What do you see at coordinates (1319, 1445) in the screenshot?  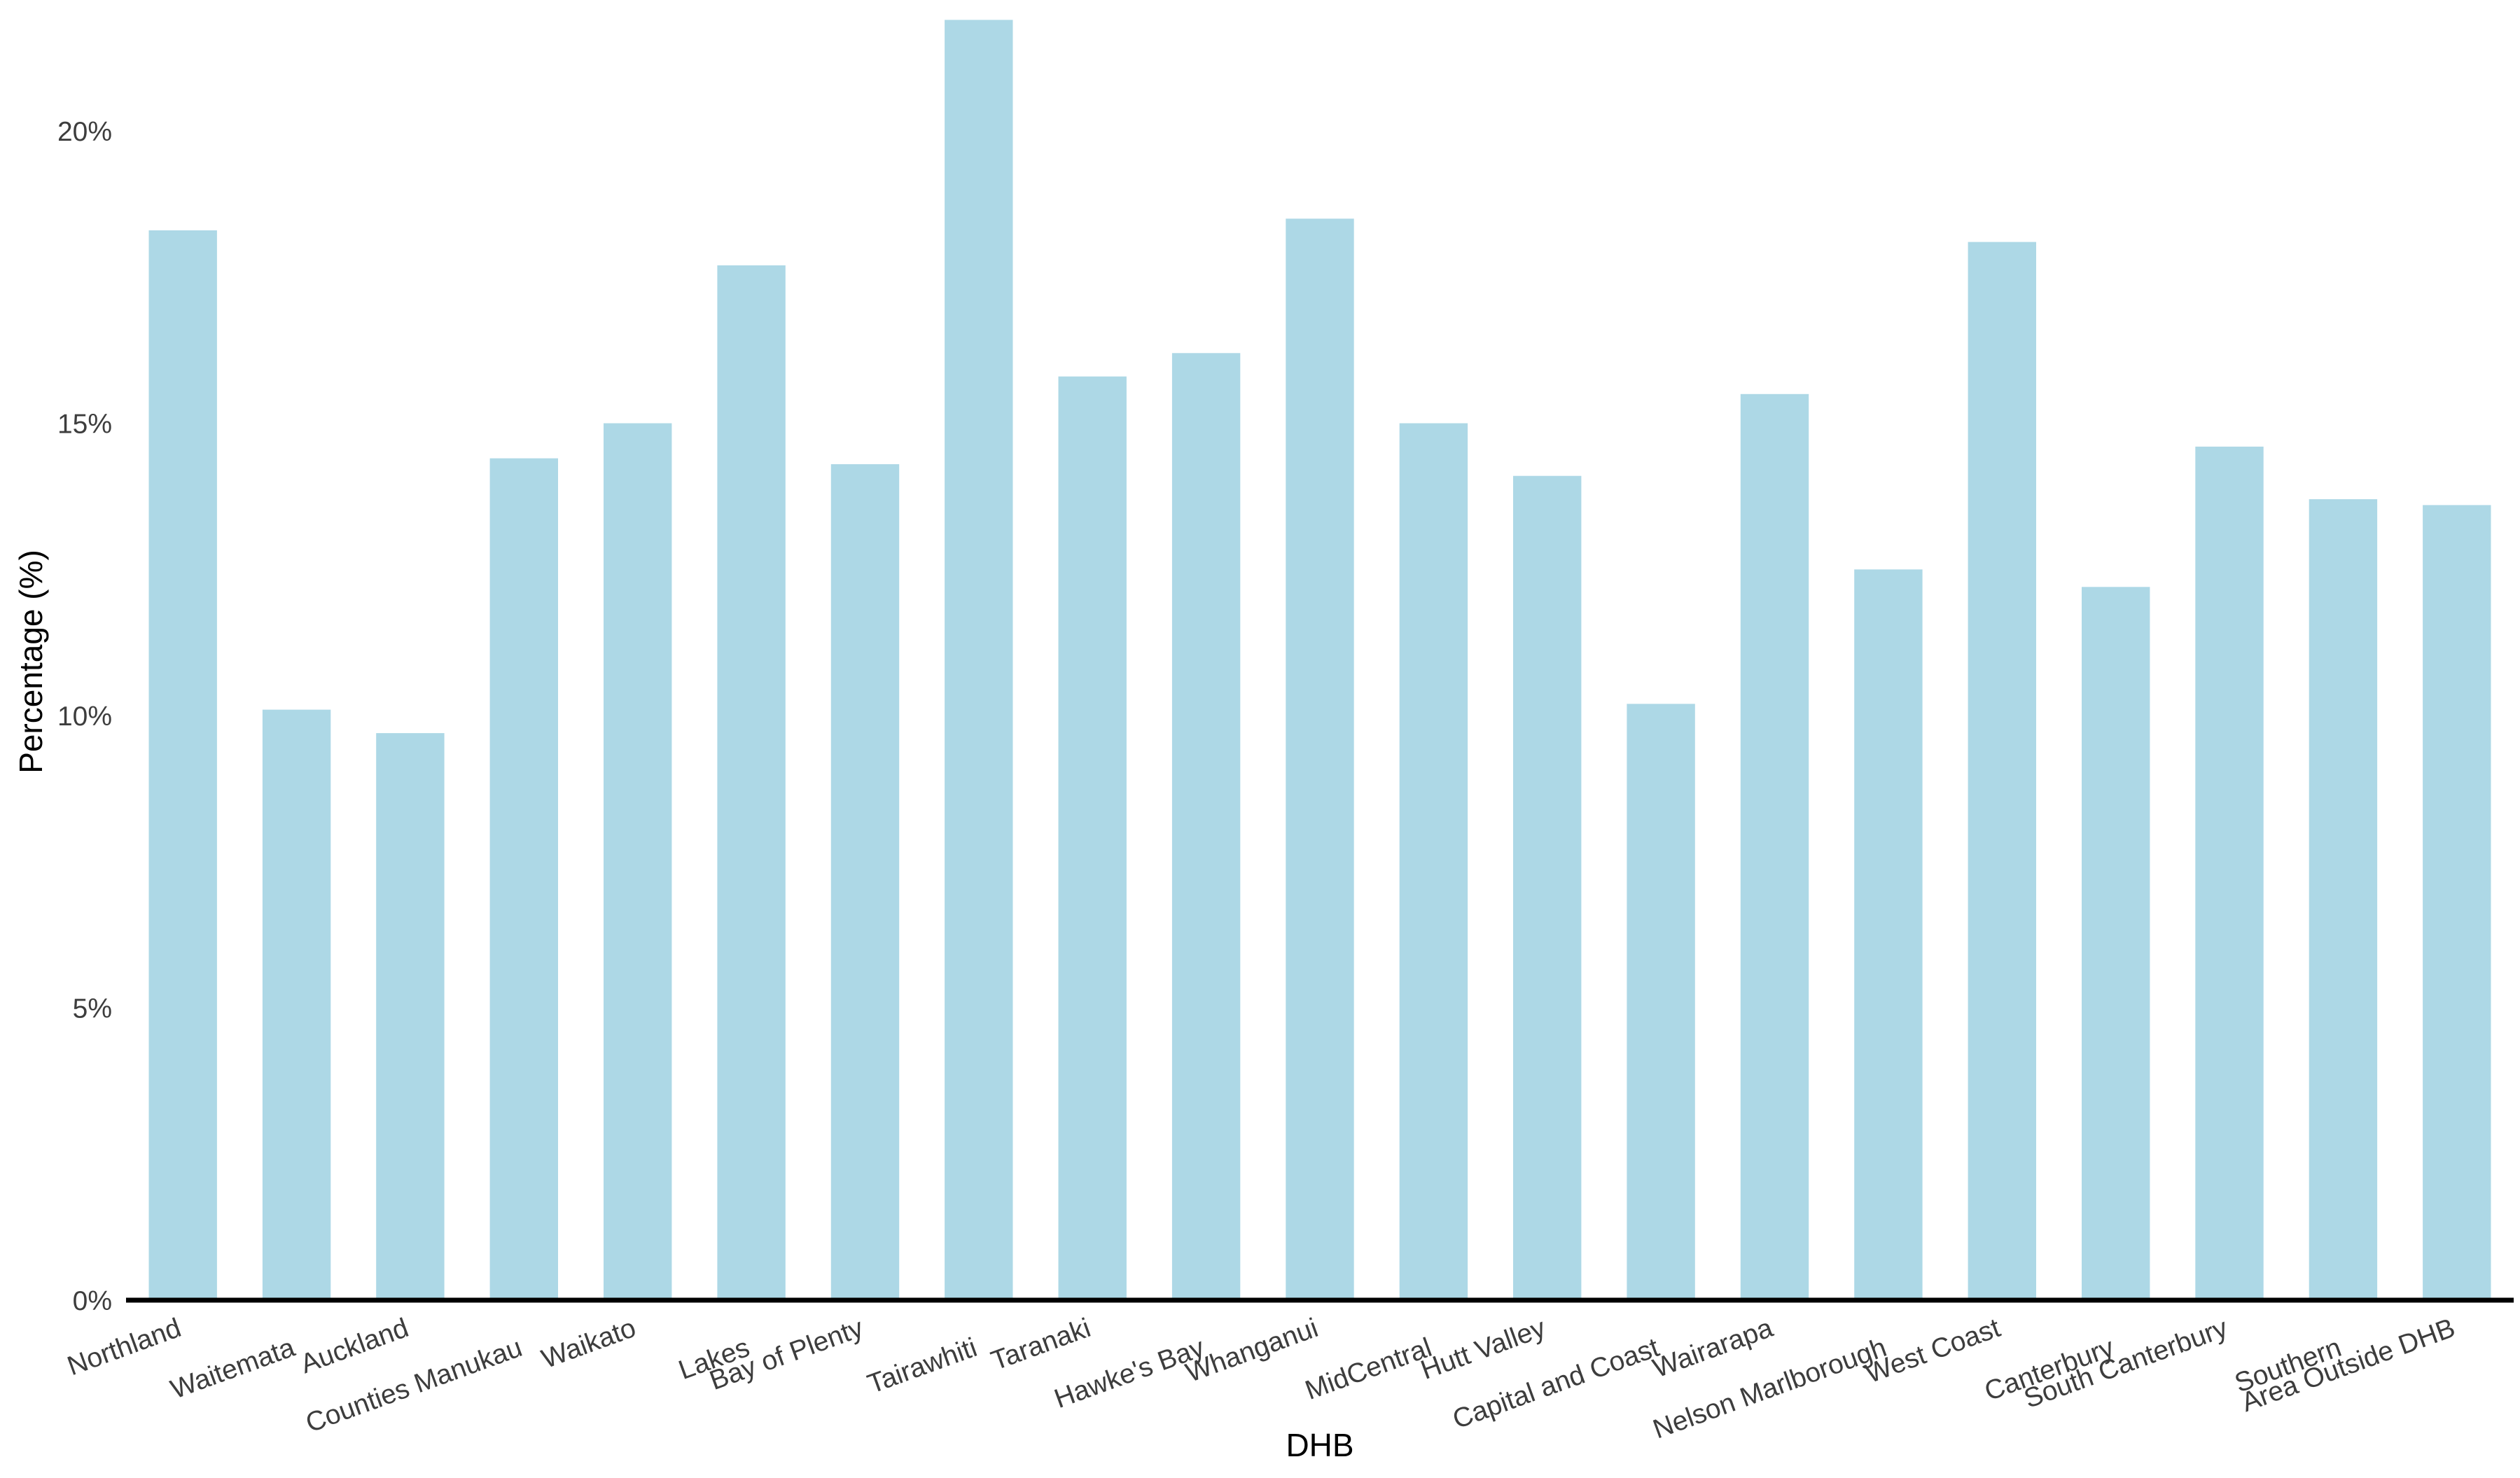 I see `x-axis-title: DHB` at bounding box center [1319, 1445].